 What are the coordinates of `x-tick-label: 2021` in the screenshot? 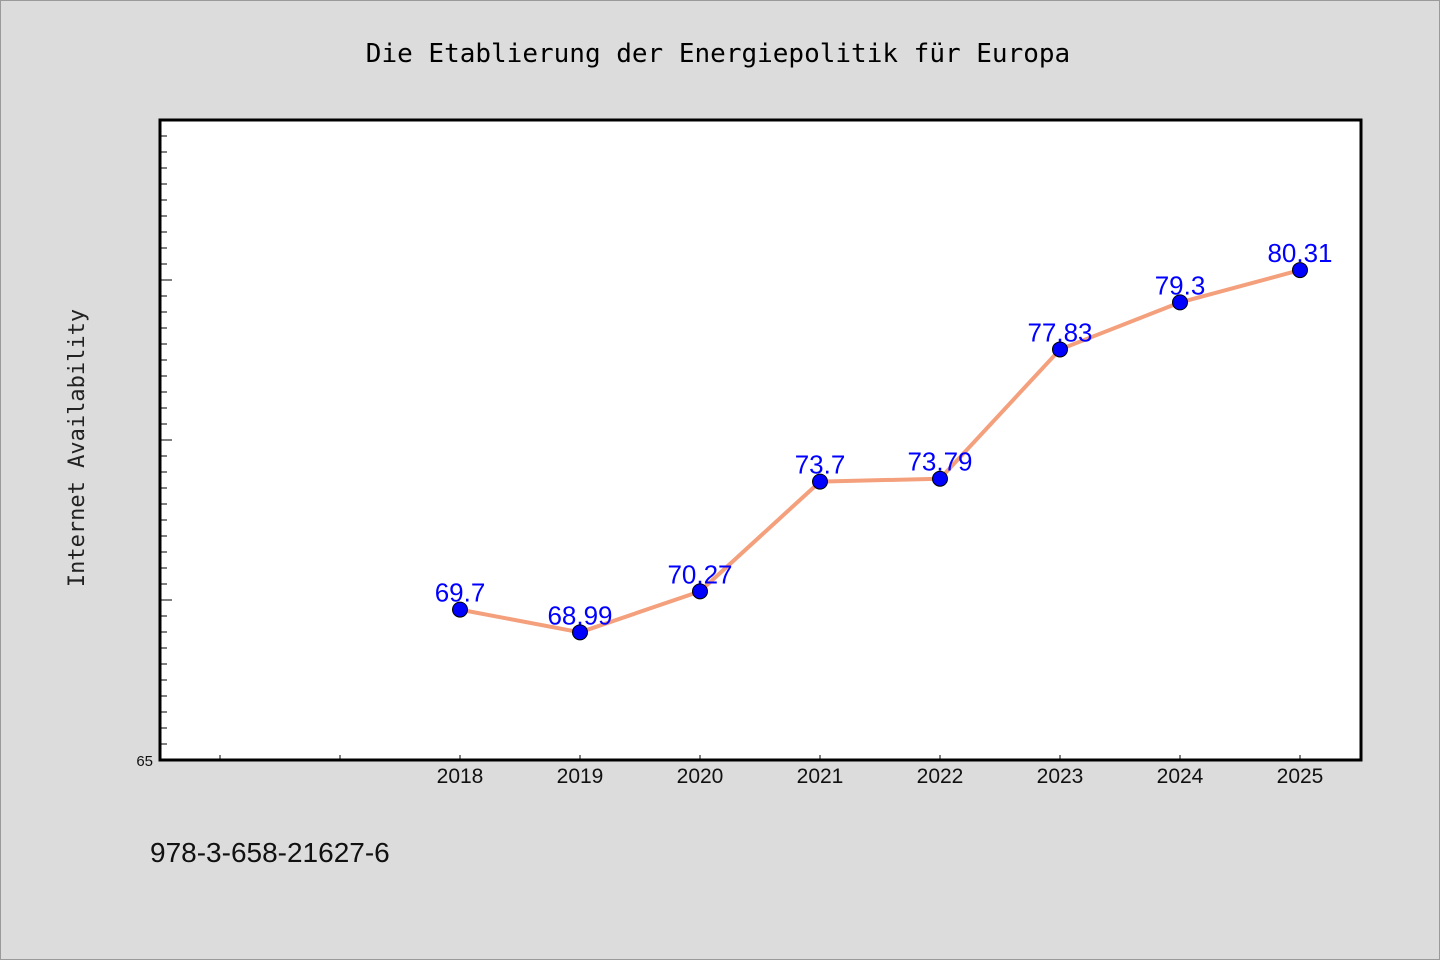 It's located at (820, 776).